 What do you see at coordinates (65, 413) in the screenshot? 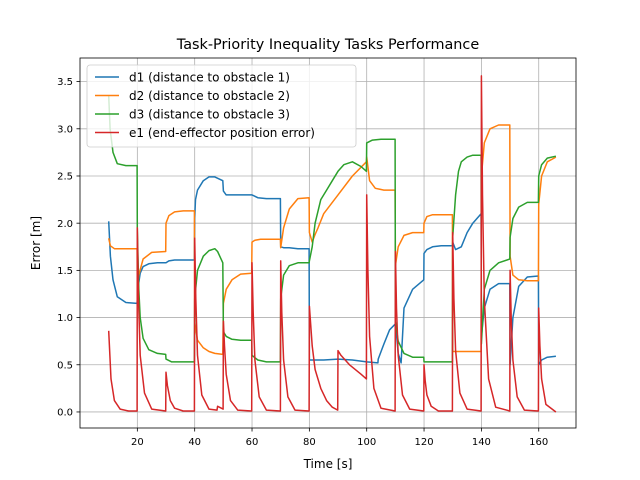
I see `y-tick-label: 0.0` at bounding box center [65, 413].